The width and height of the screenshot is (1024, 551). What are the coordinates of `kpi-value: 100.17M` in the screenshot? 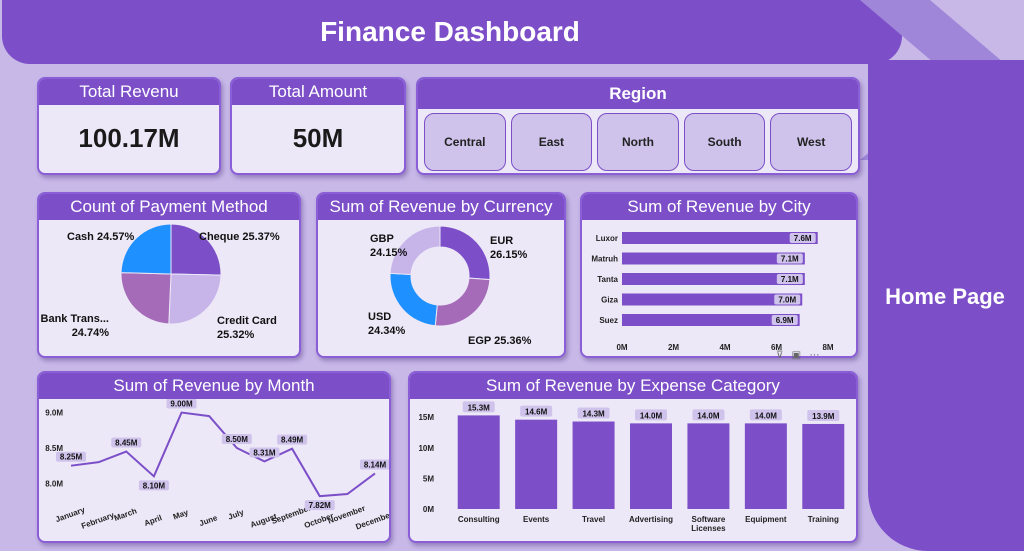 It's located at (129, 138).